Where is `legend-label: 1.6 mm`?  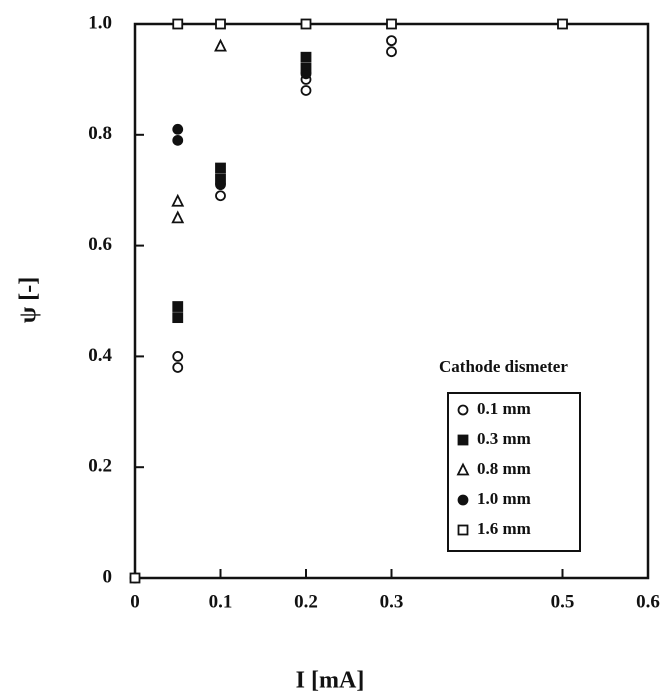 legend-label: 1.6 mm is located at coordinates (504, 528).